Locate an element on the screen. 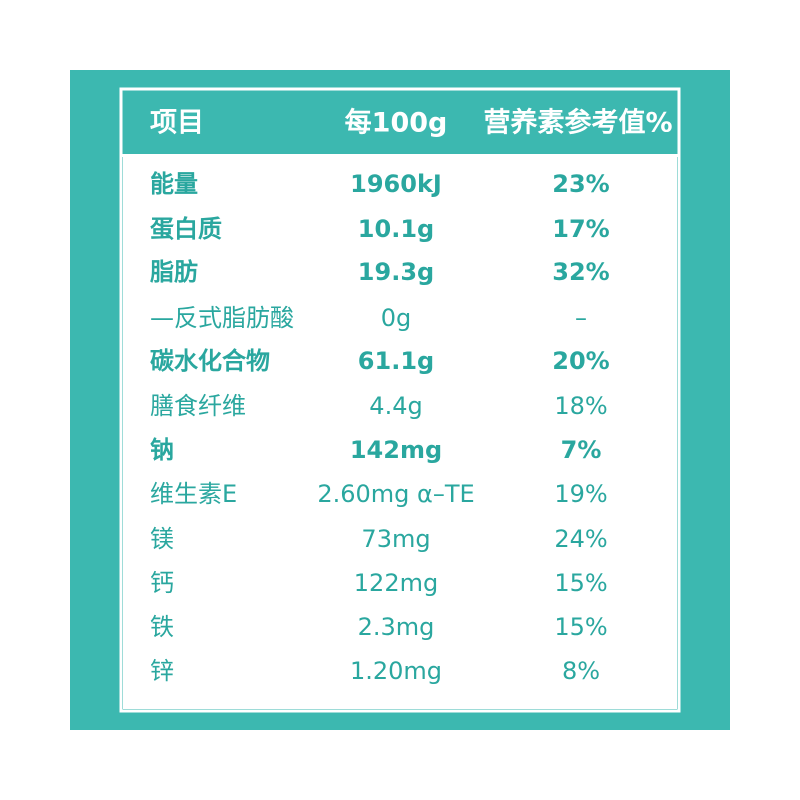  amount-per-100g: 122mg is located at coordinates (396, 583).